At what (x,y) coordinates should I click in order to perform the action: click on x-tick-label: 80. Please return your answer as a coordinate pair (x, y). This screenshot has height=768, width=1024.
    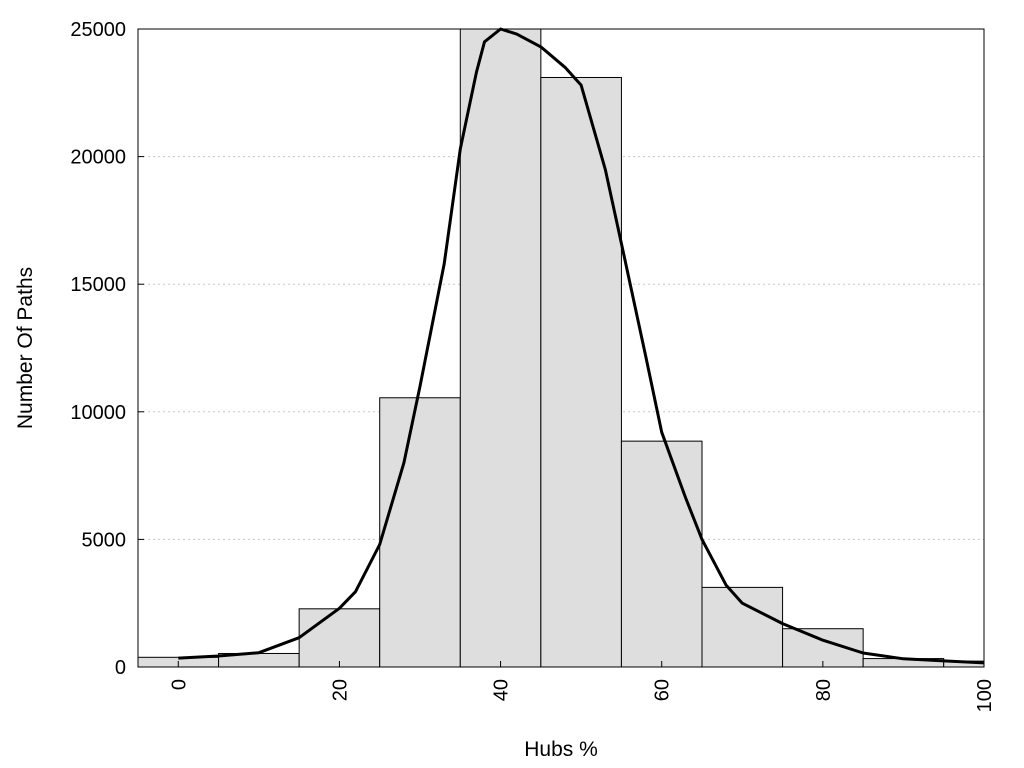
    Looking at the image, I should click on (824, 690).